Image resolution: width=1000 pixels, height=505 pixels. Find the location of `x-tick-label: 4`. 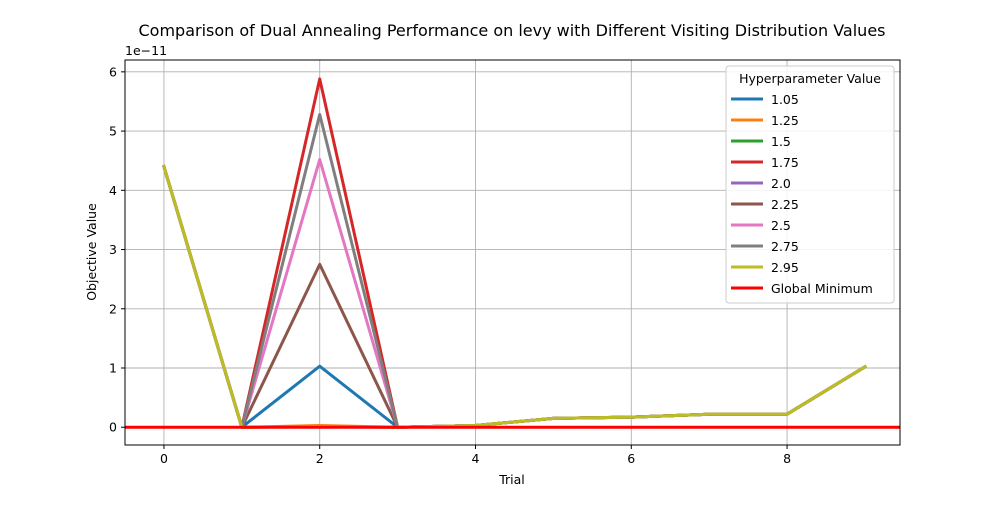

x-tick-label: 4 is located at coordinates (476, 458).